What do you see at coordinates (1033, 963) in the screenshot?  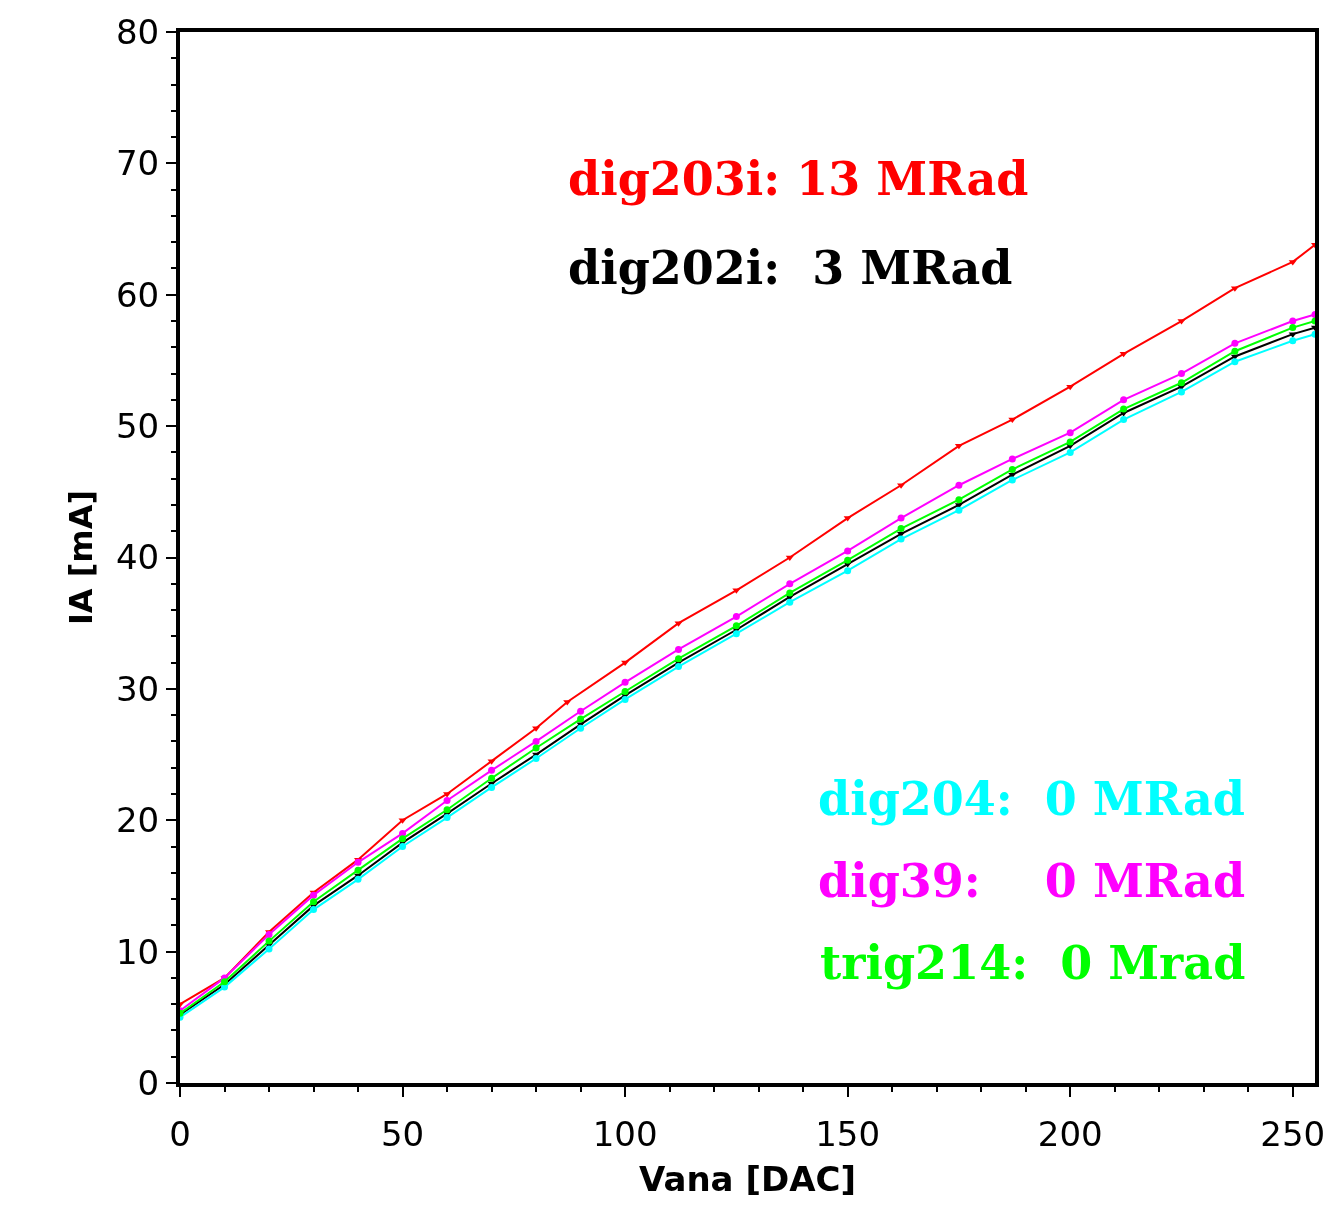 I see `text: trig214: 0 Mrad` at bounding box center [1033, 963].